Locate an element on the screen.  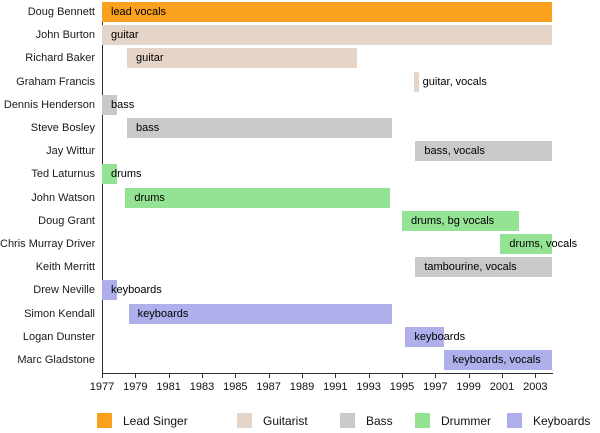
member-name: Chris Murray Driver is located at coordinates (48, 244).